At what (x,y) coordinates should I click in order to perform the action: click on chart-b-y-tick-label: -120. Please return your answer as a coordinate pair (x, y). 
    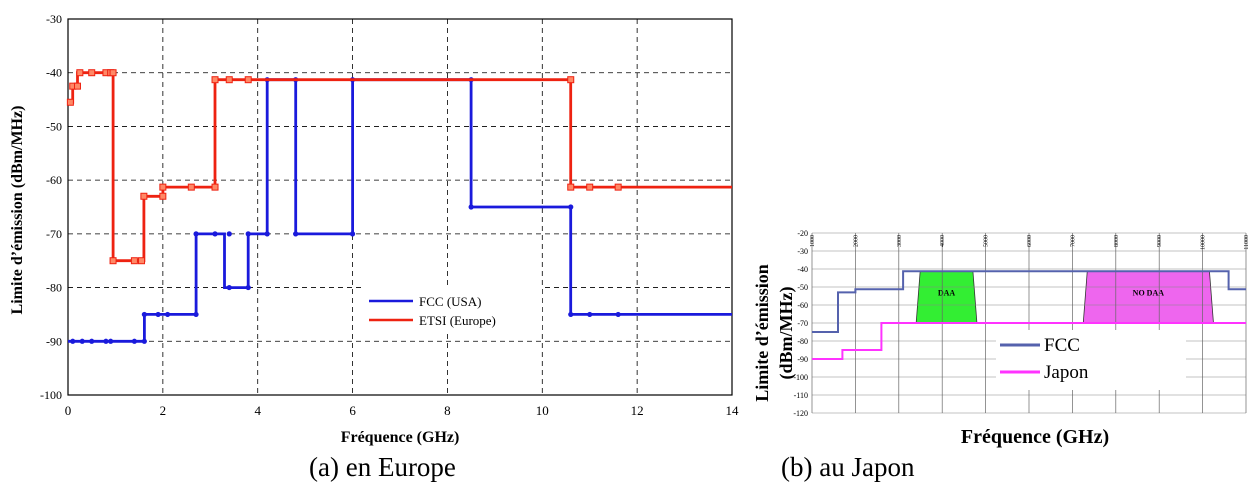
    Looking at the image, I should click on (800, 413).